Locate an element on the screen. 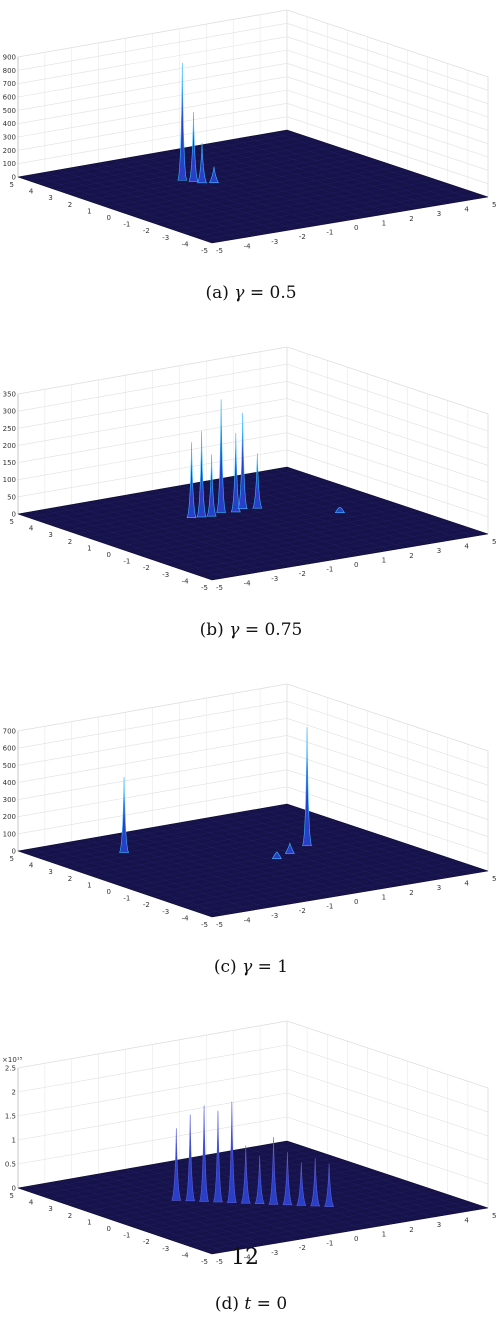  page-number: 12 is located at coordinates (245, 1257).